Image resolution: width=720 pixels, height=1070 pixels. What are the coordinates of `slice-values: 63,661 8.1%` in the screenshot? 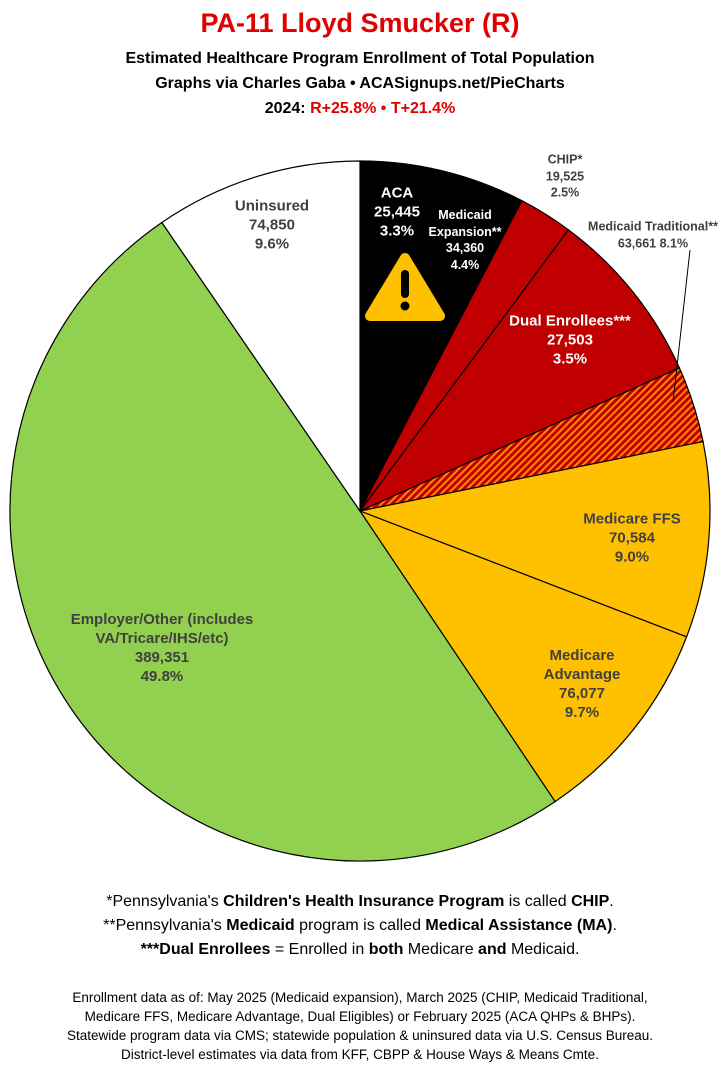 It's located at (651, 243).